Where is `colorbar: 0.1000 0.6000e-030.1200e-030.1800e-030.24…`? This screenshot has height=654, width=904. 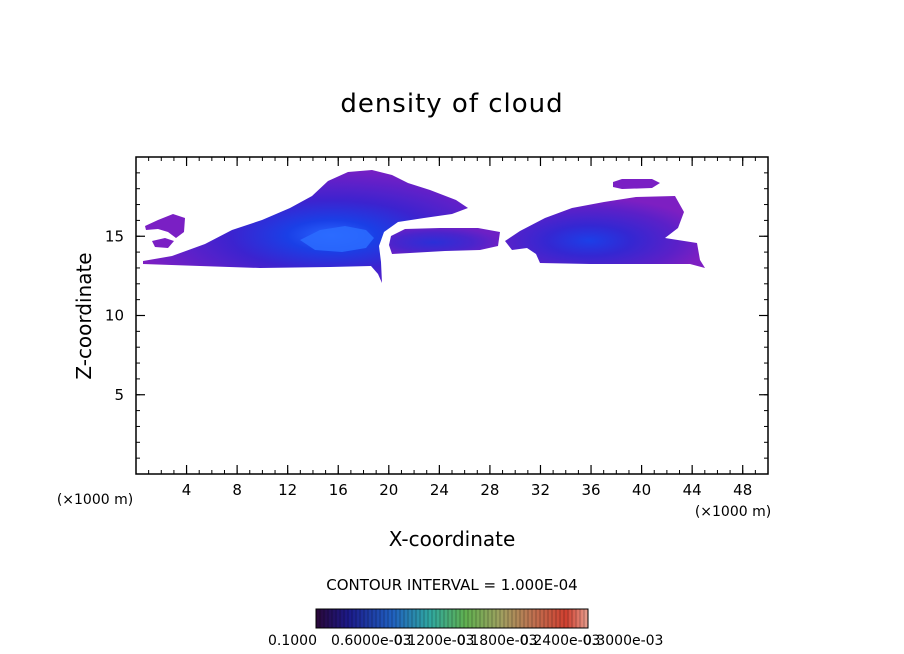
colorbar: 0.1000 0.6000e-030.1200e-030.1800e-030.24… is located at coordinates (465, 628).